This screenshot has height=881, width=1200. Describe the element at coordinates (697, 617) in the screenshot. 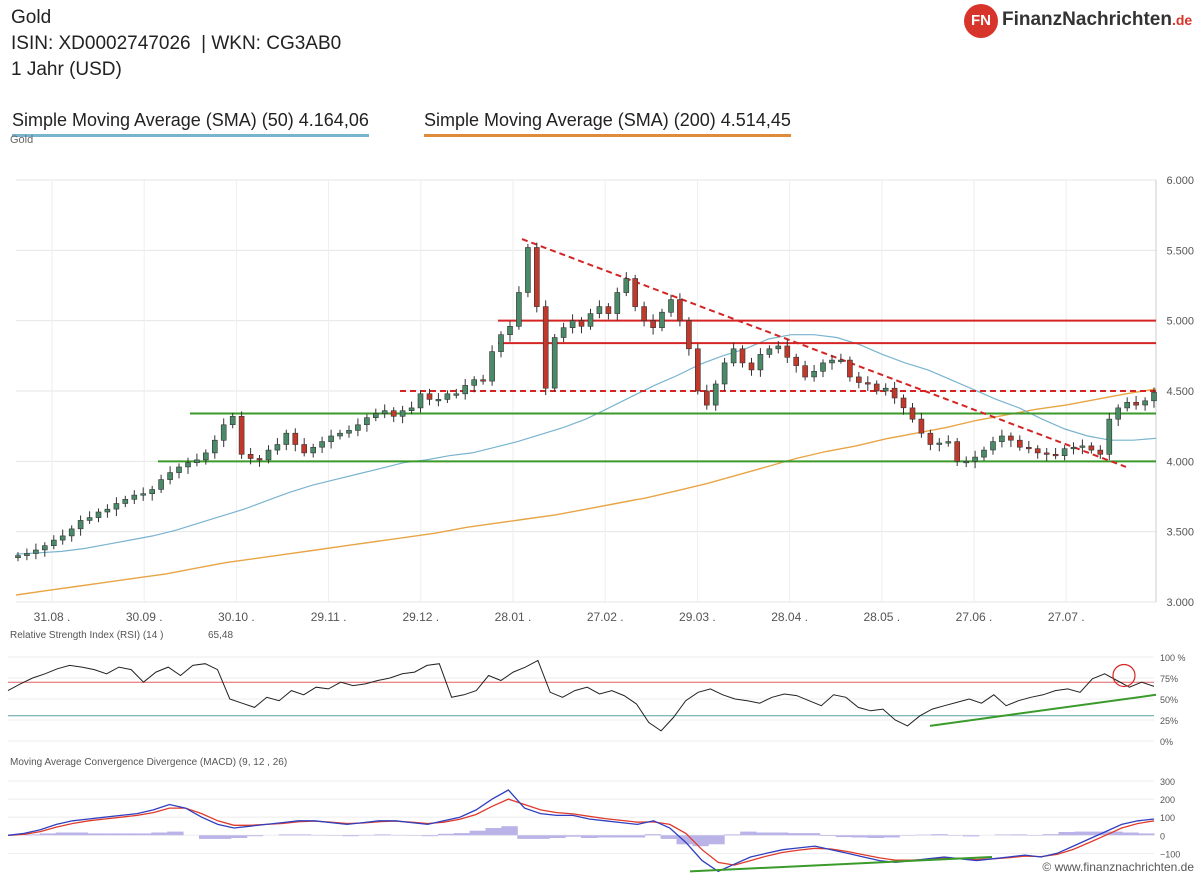

I see `price-x-tick: 29.03 .` at that location.